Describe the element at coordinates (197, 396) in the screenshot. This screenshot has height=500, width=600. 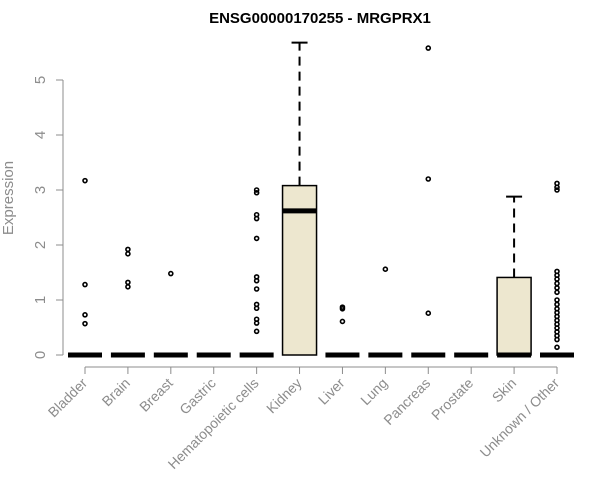
I see `x-tick-label: Gastric` at that location.